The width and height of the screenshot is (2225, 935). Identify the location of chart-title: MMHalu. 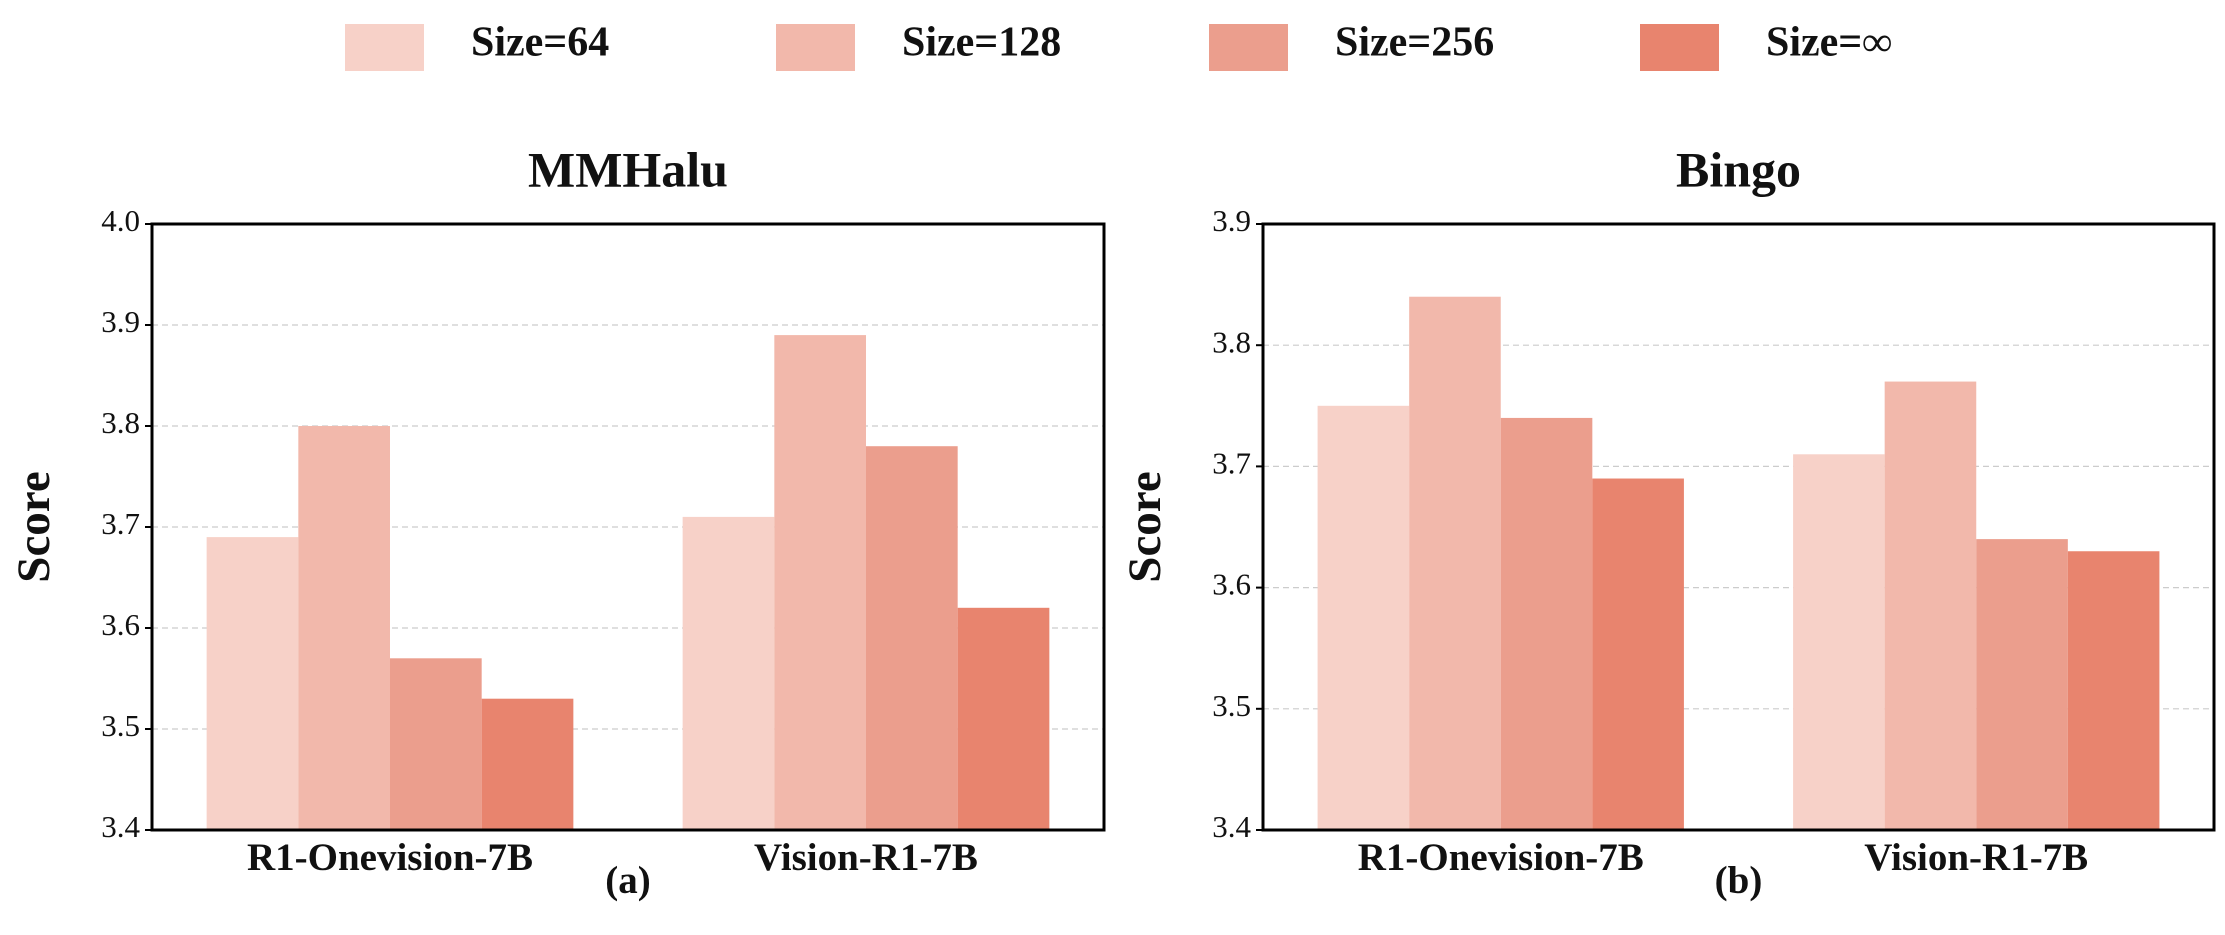
(628, 169).